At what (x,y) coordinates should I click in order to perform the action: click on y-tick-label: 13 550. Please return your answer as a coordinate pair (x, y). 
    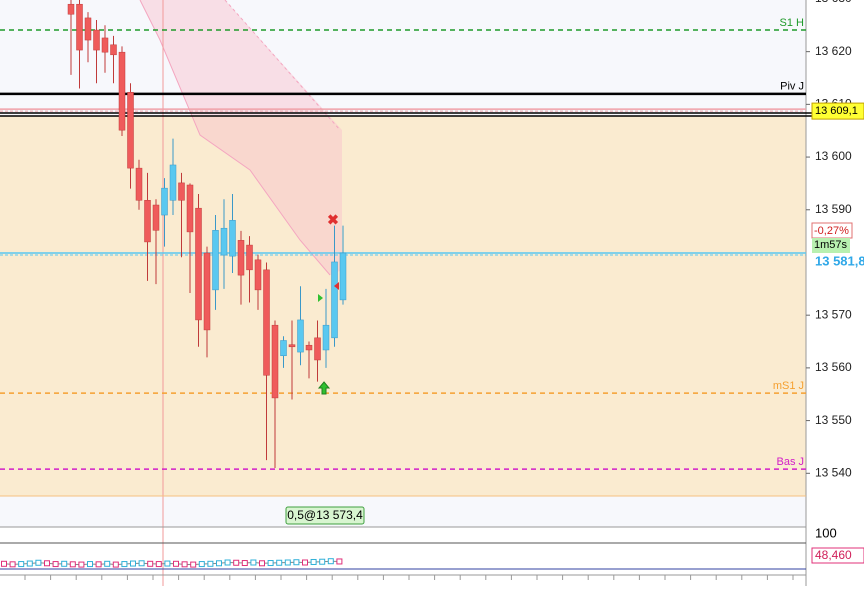
    Looking at the image, I should click on (833, 420).